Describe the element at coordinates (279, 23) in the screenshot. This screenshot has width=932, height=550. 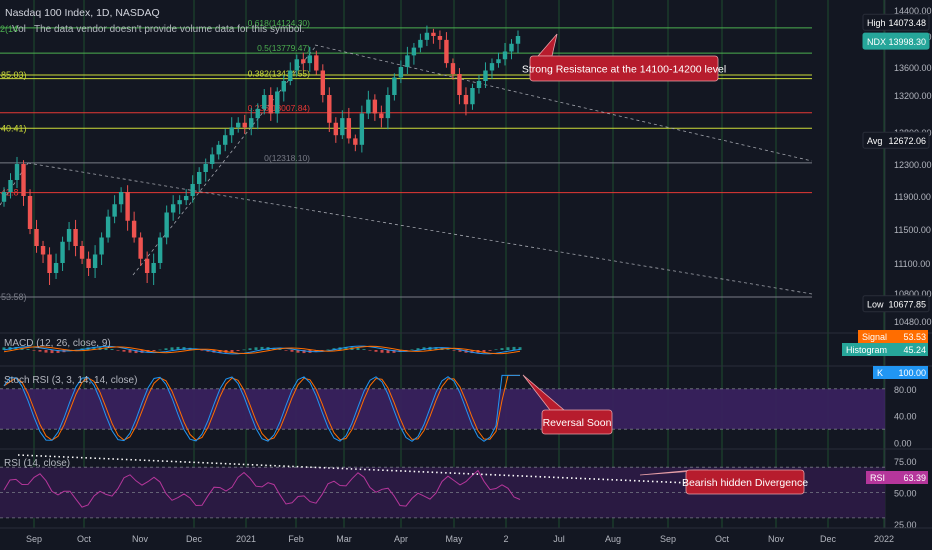
I see `fib-level-label: 0.618(14124.30)` at that location.